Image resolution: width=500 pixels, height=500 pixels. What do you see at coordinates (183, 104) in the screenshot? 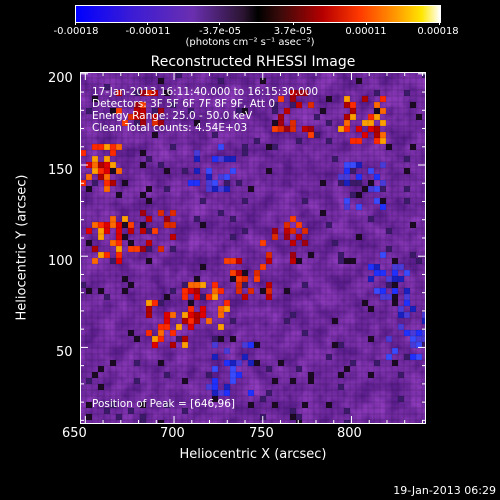
I see `annotation-line: Detectors: 3F 5F 6F 7F 8F 9F, Att 0` at bounding box center [183, 104].